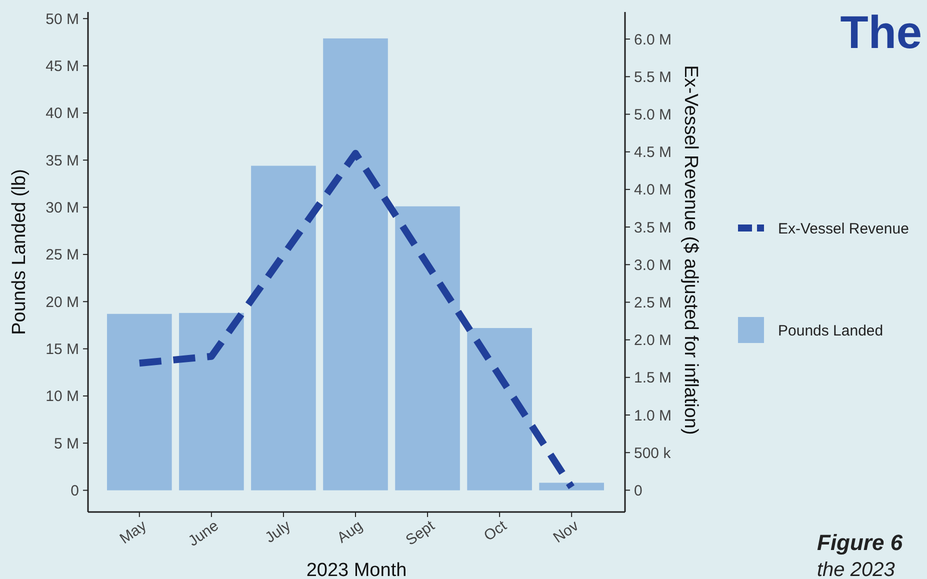 The width and height of the screenshot is (927, 579). Describe the element at coordinates (62, 255) in the screenshot. I see `y-tick-label: 25 M` at that location.